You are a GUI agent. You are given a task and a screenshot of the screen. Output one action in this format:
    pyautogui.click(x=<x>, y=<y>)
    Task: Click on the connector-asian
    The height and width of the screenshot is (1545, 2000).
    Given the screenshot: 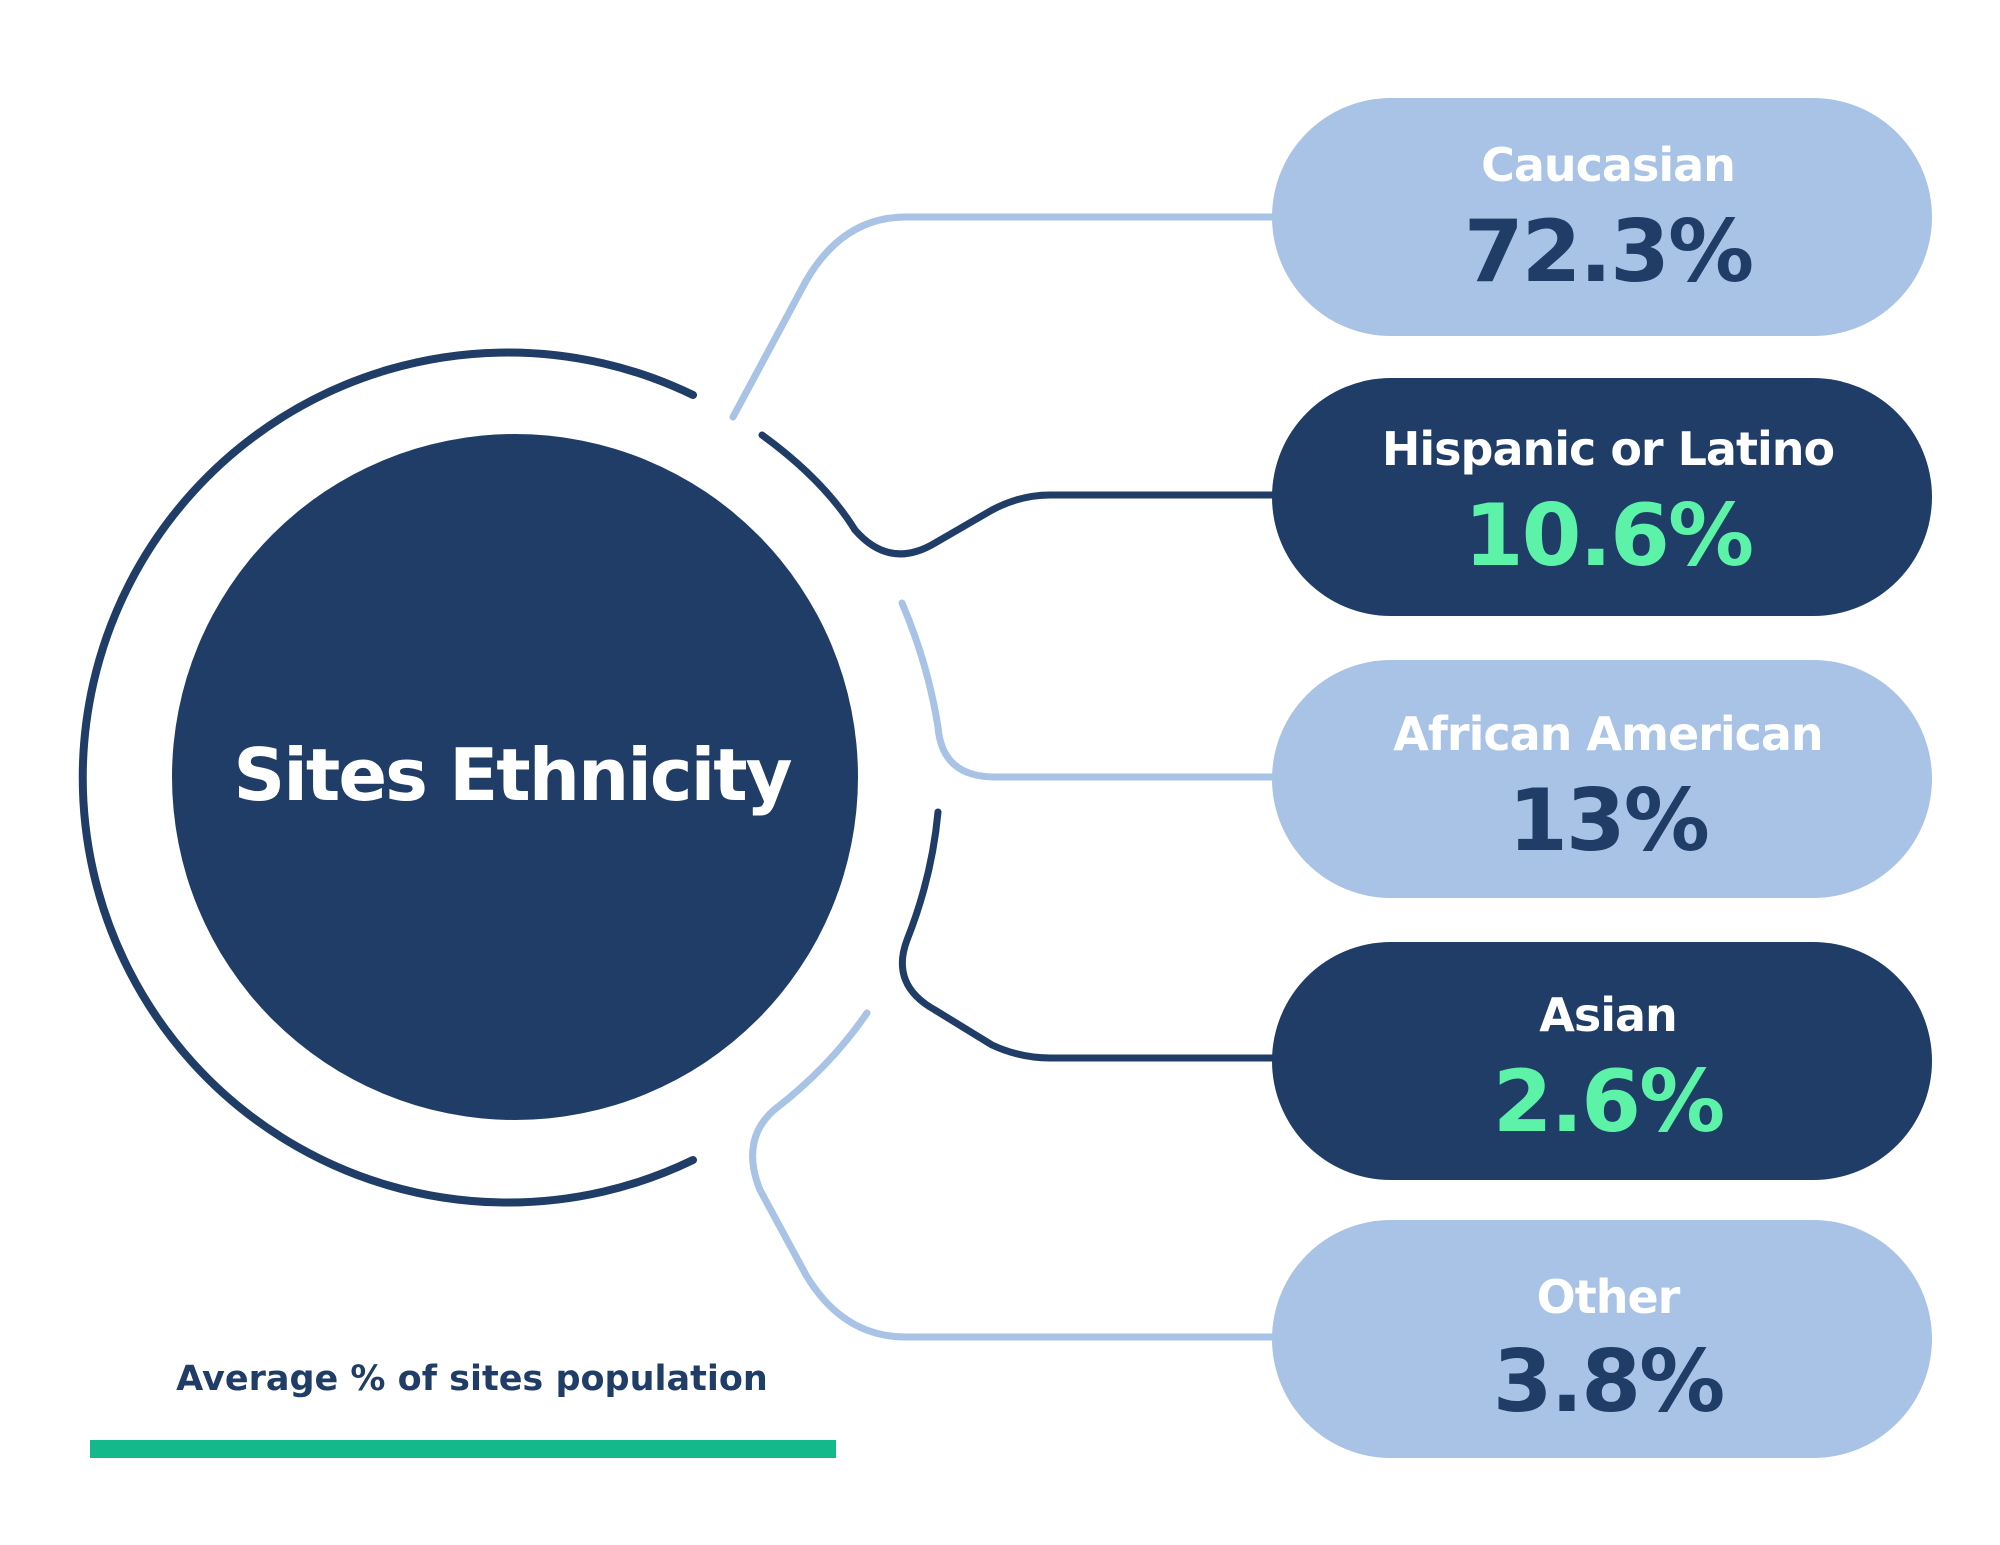 What is the action you would take?
    pyautogui.click(x=1087, y=935)
    